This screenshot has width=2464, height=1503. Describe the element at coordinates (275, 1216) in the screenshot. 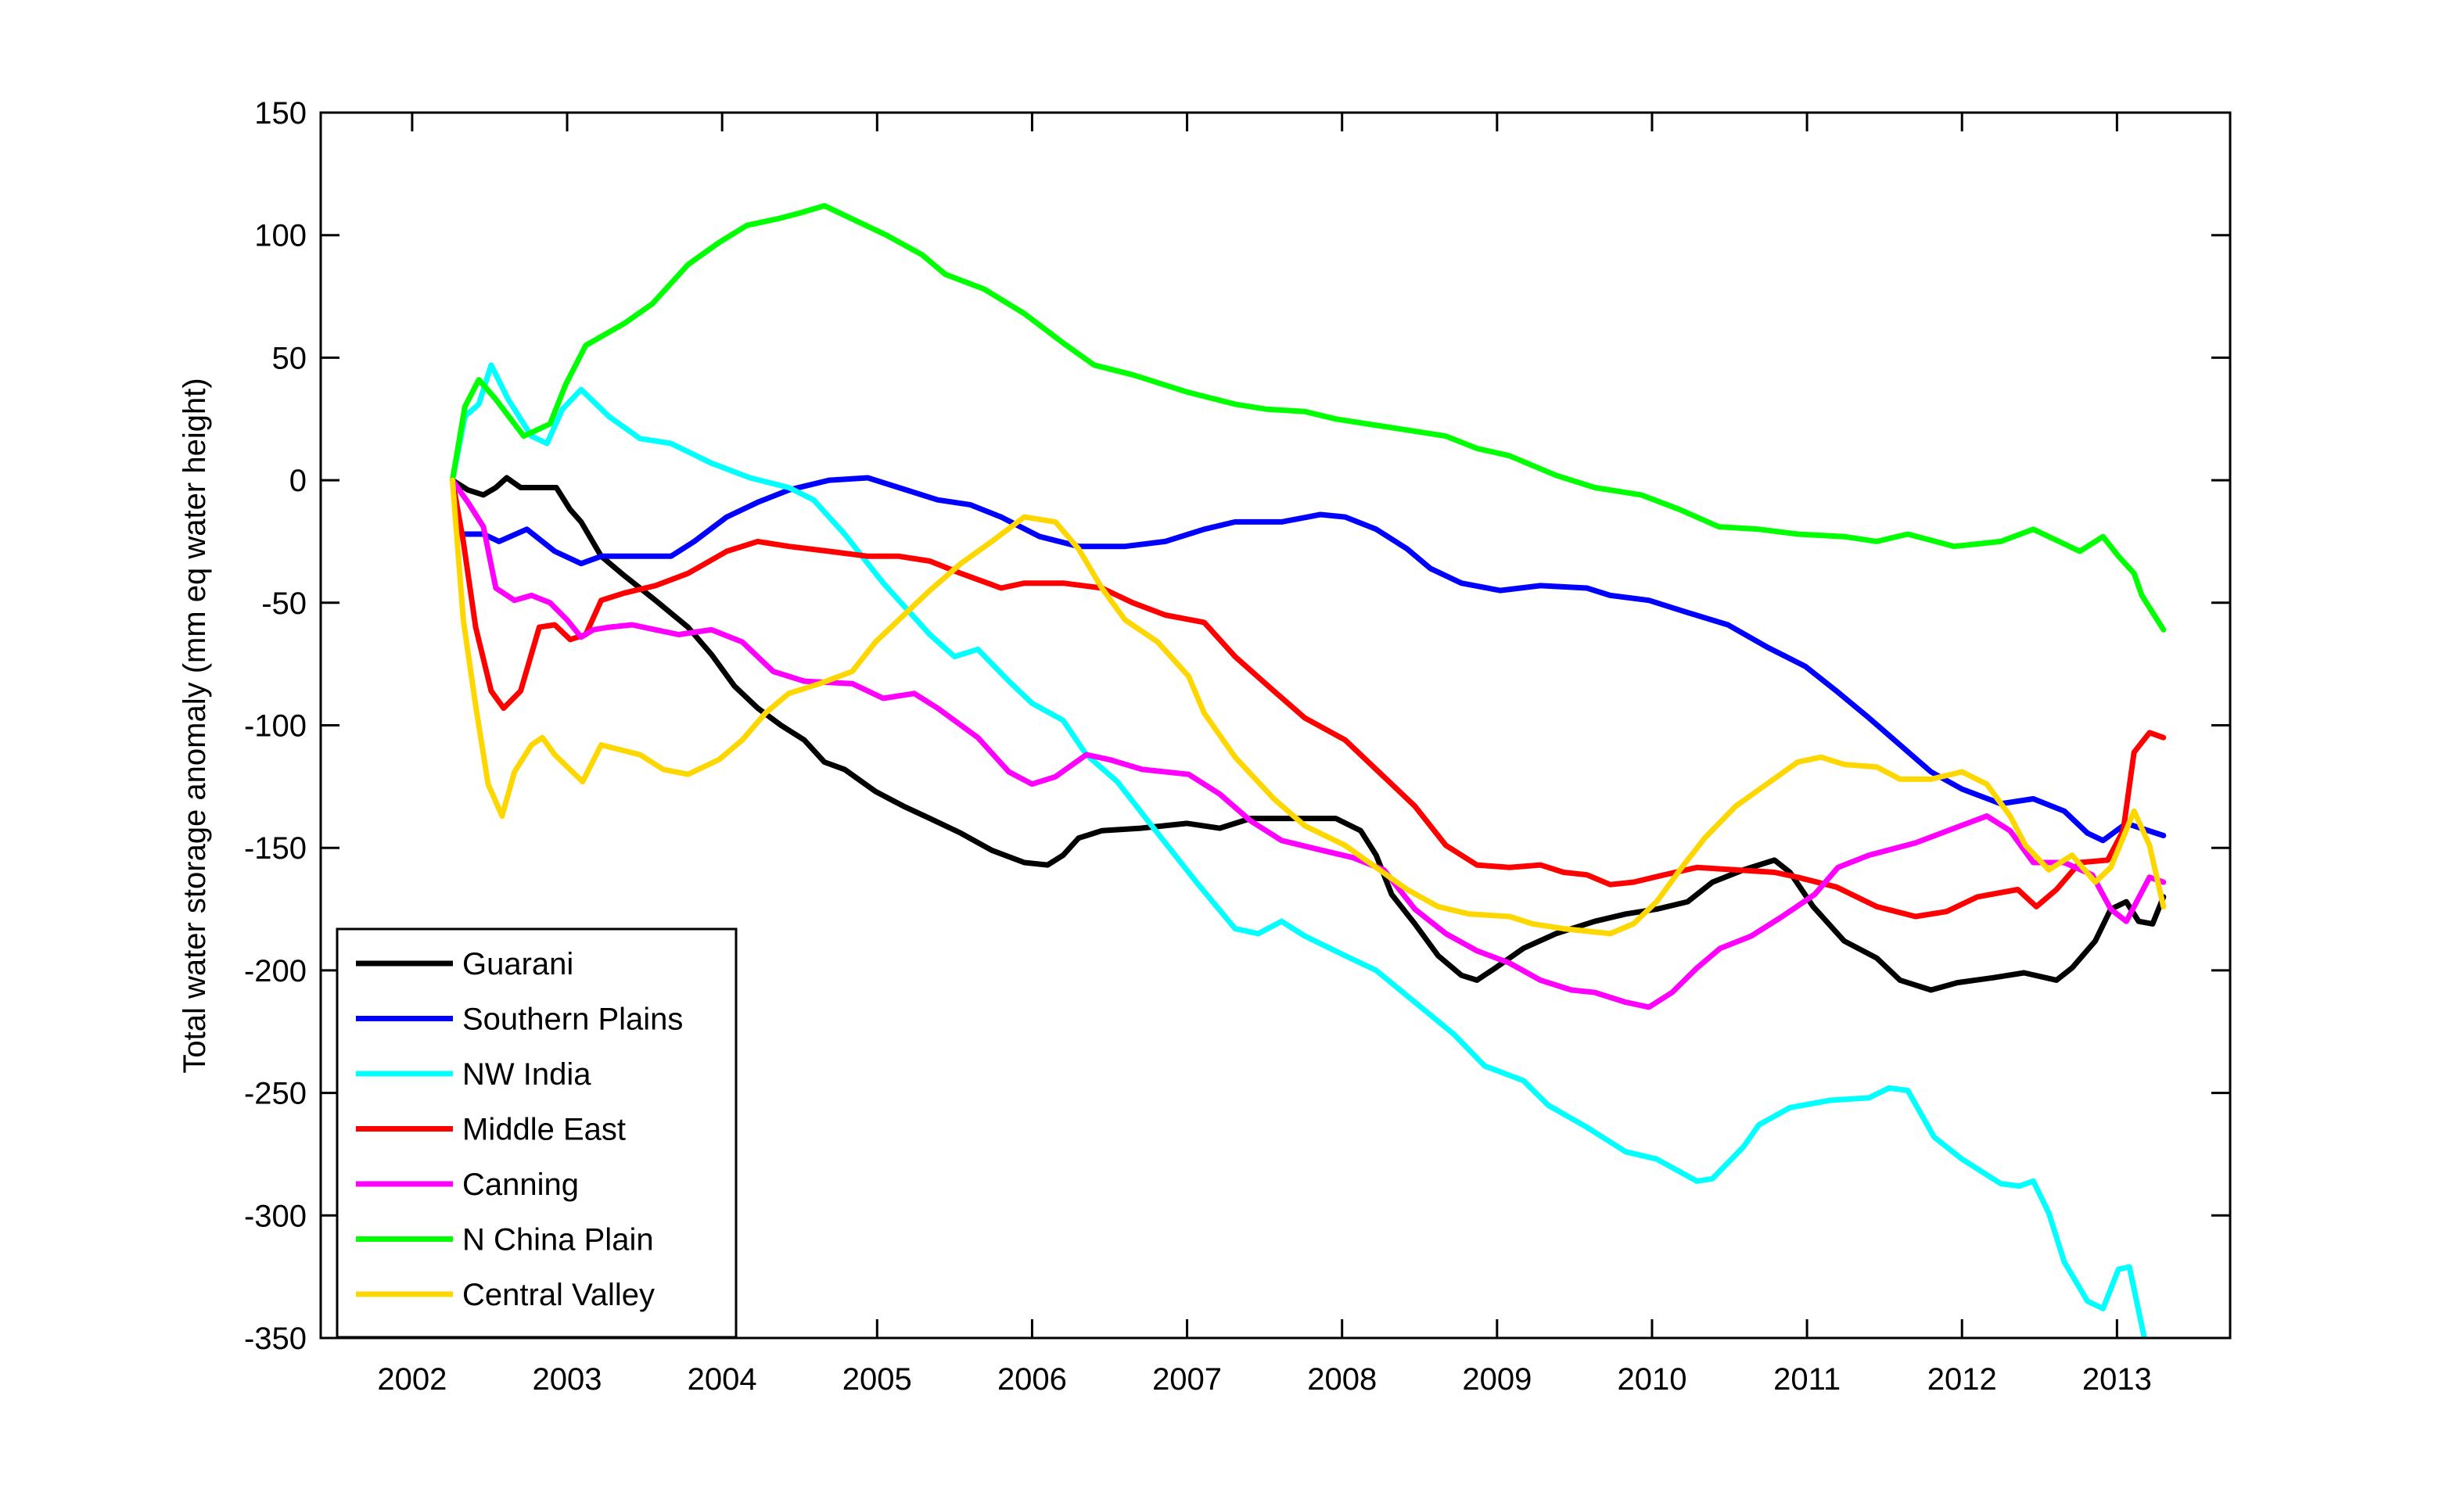

I see `y-tick-label: -300` at that location.